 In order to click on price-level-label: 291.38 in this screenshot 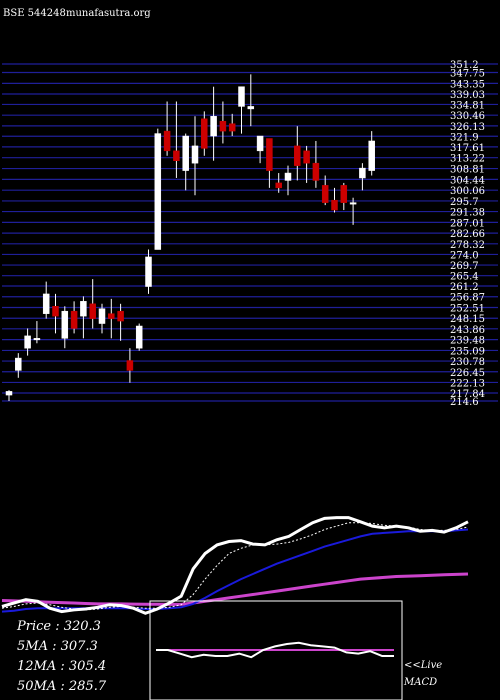, I will do `click(467, 213)`.